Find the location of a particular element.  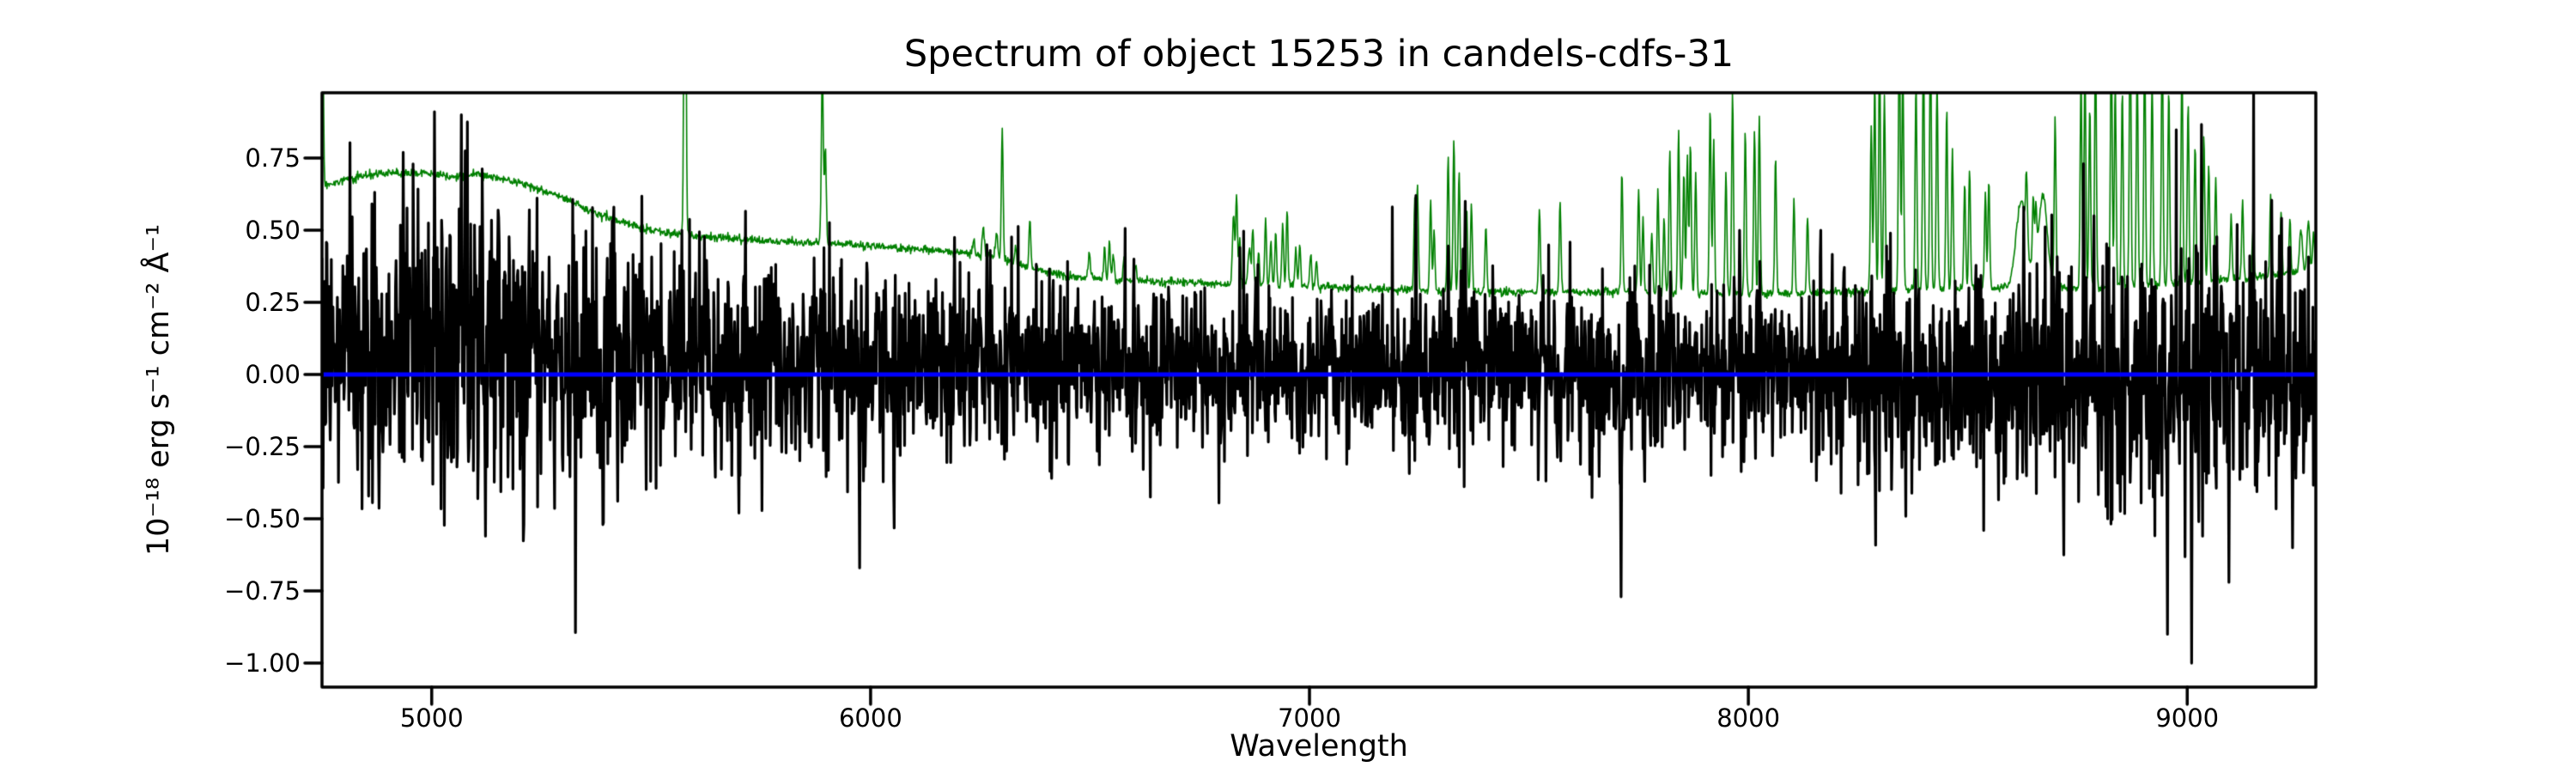

y-tick-label: 0.50 is located at coordinates (273, 230).